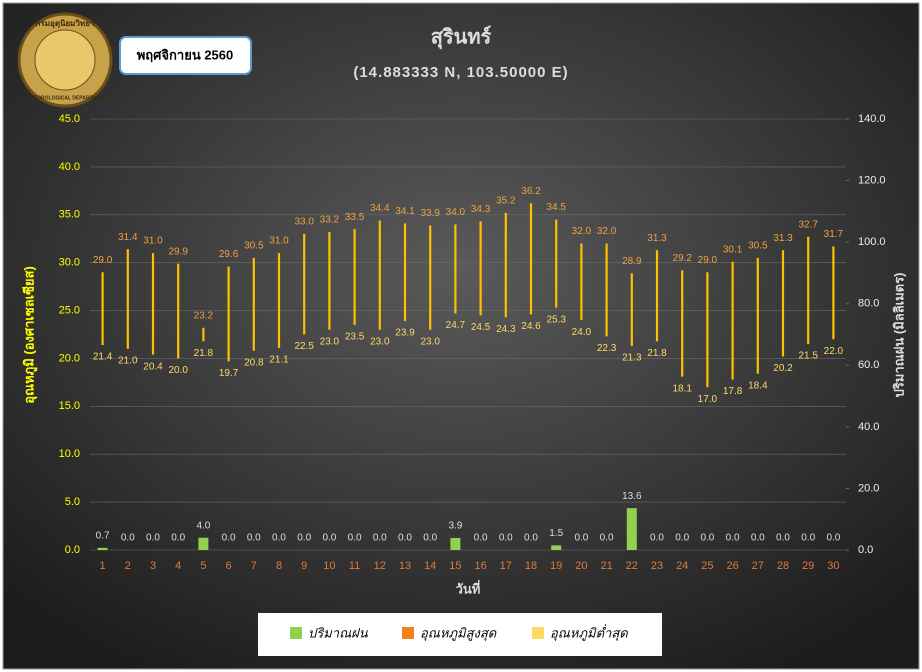  What do you see at coordinates (632, 261) in the screenshot?
I see `max-label: 28.9` at bounding box center [632, 261].